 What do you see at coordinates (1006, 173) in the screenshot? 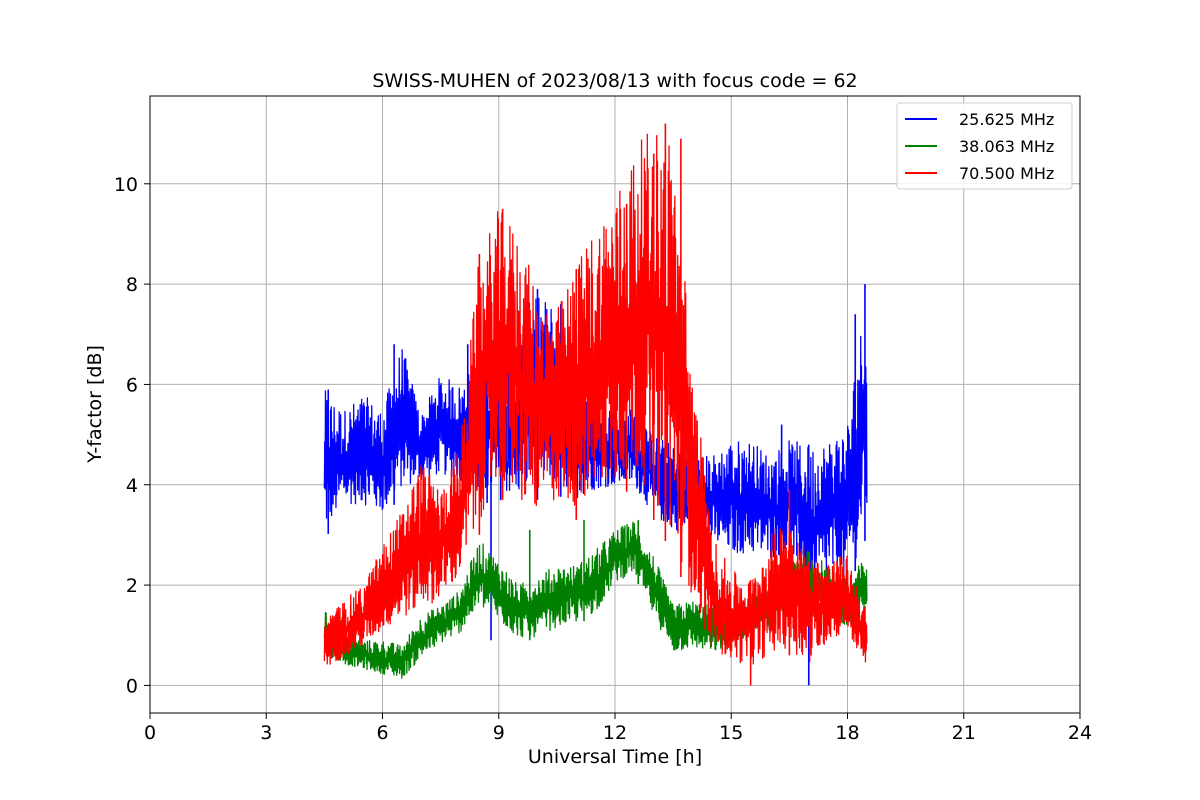
I see `legend-entry: 70.500 MHz` at bounding box center [1006, 173].